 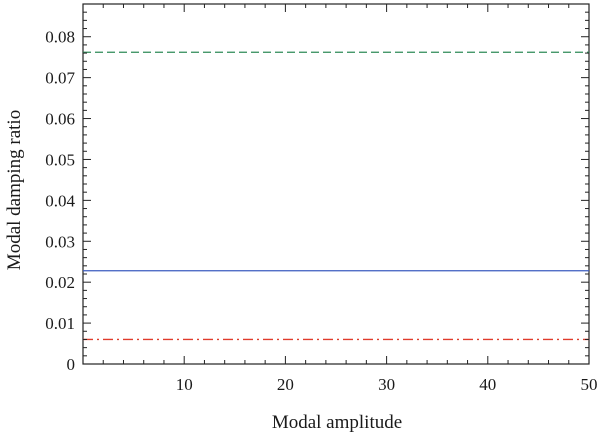 I want to click on y-tick-label: 0.05, so click(x=60, y=159).